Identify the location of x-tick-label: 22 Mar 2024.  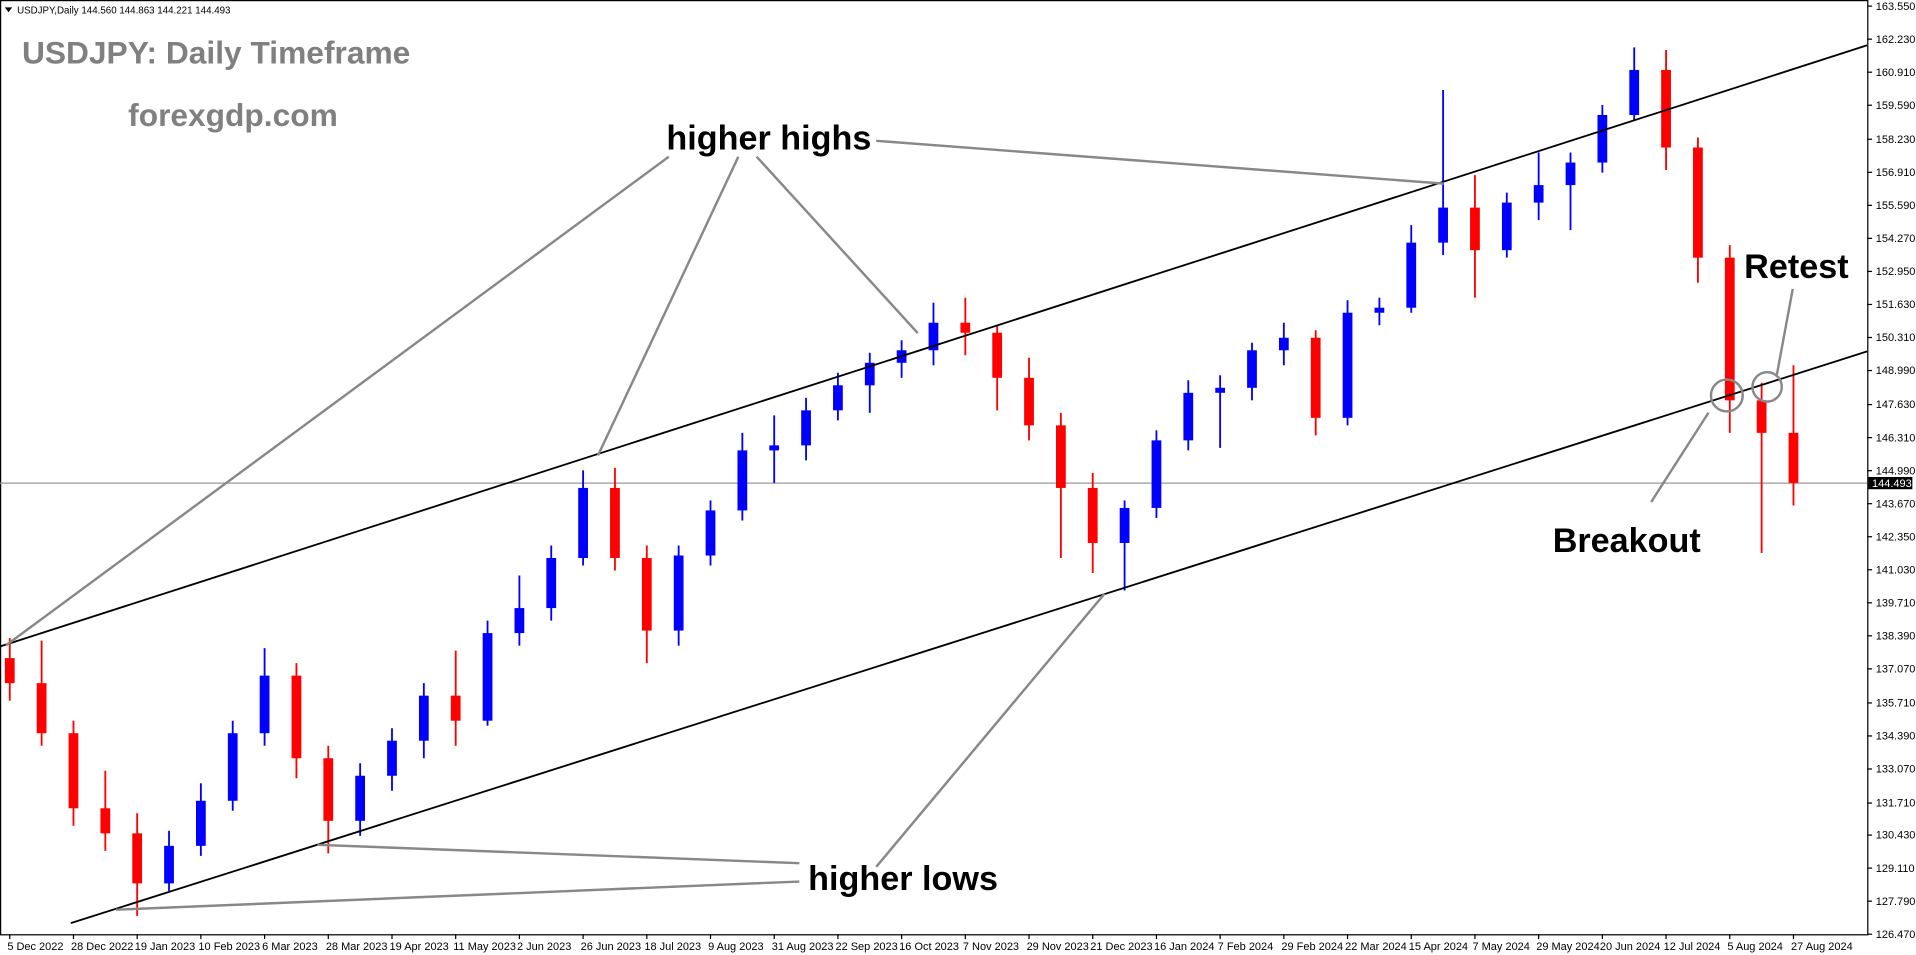
(1376, 947).